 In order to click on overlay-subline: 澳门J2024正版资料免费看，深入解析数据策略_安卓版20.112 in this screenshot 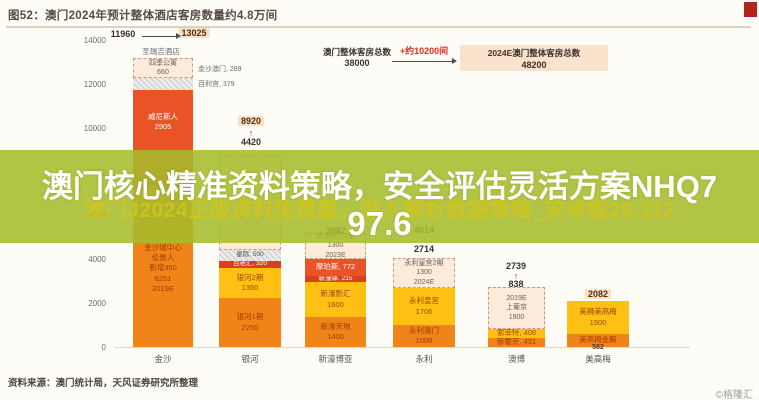, I will do `click(379, 210)`.